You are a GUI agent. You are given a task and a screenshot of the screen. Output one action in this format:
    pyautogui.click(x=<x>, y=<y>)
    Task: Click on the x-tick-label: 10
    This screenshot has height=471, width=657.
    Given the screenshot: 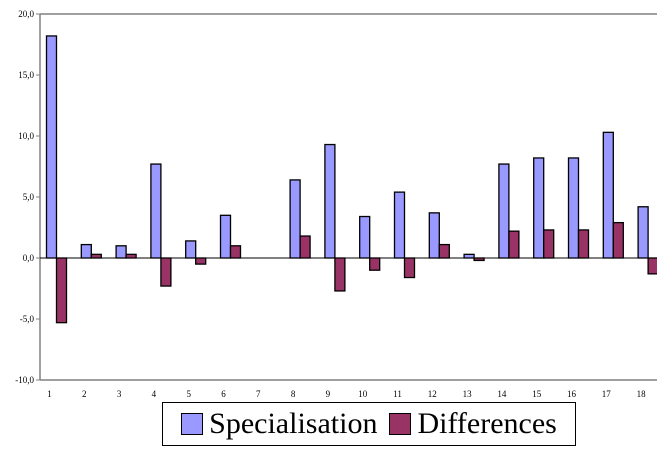 What is the action you would take?
    pyautogui.click(x=363, y=394)
    